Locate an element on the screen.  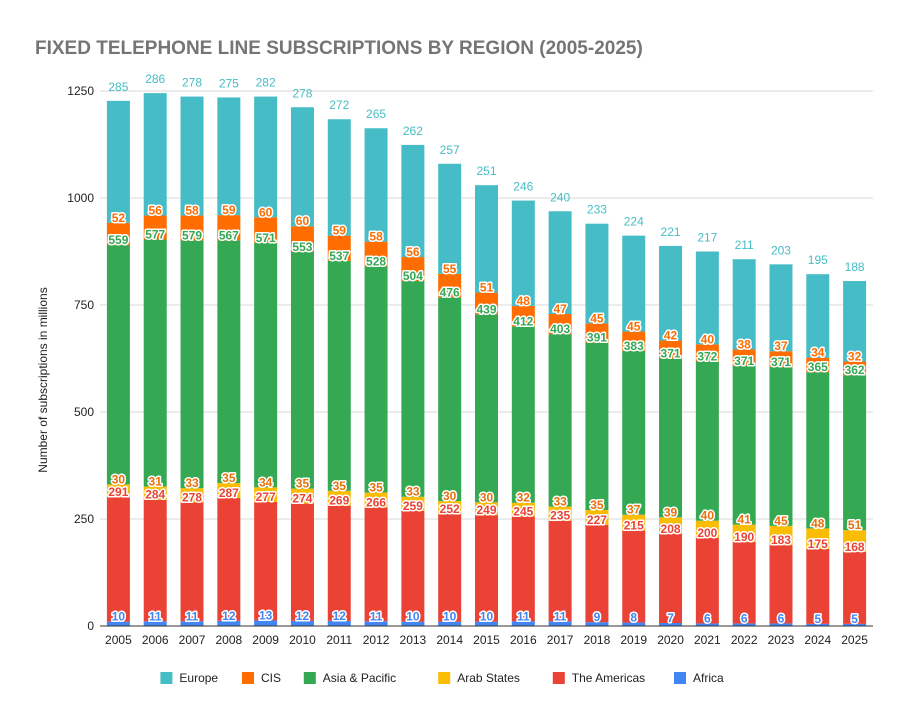
data-label: 235 is located at coordinates (560, 516).